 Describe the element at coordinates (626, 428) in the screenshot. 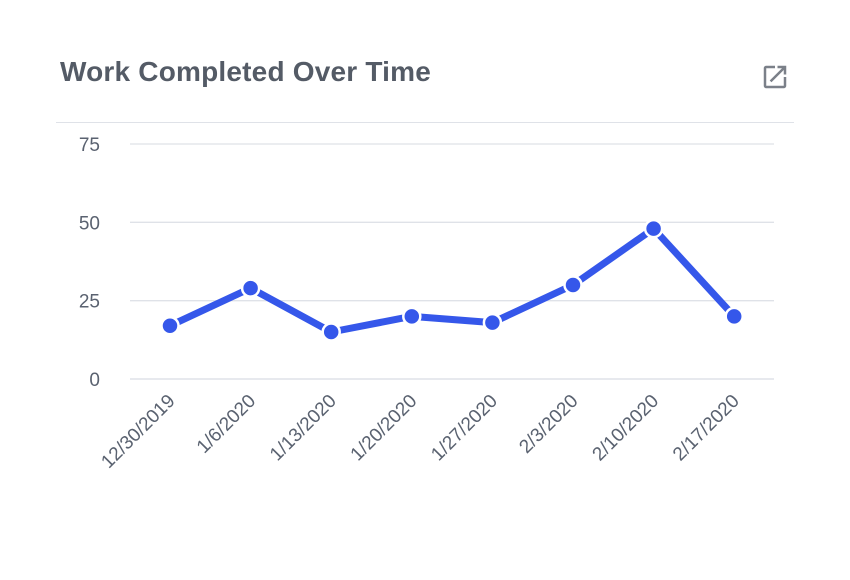

I see `x-tick-label: 2/10/2020` at that location.